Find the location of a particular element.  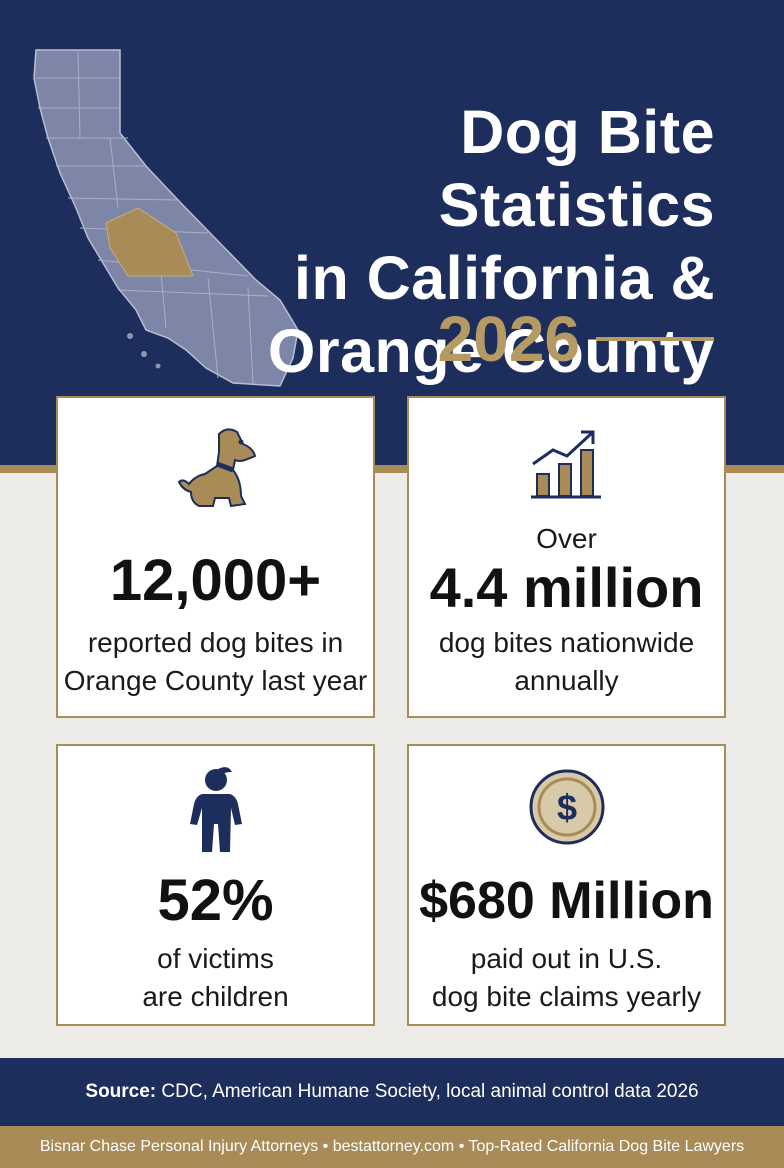

stat-description: of victims are children is located at coordinates (215, 978).